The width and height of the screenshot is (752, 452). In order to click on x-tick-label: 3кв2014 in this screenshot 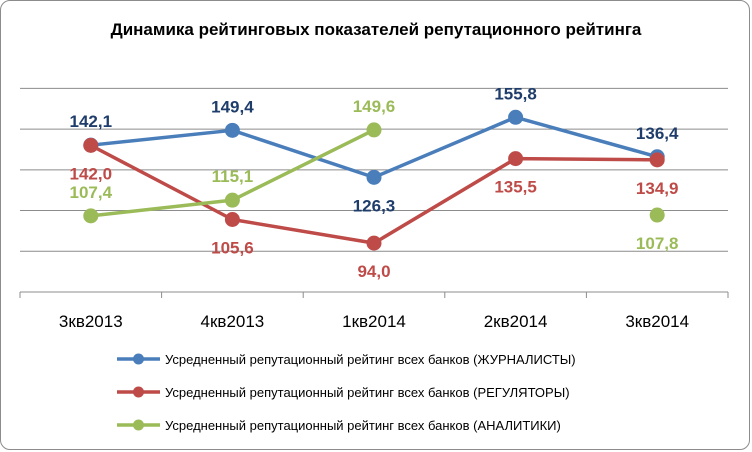, I will do `click(657, 321)`.